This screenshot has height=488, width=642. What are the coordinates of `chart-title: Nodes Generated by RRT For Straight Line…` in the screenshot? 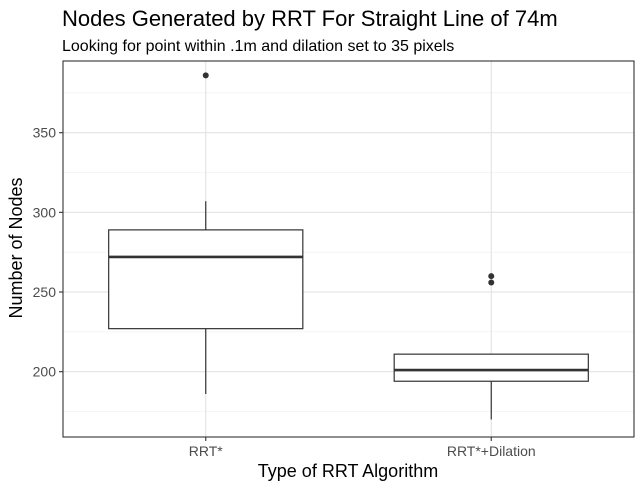 It's located at (310, 18).